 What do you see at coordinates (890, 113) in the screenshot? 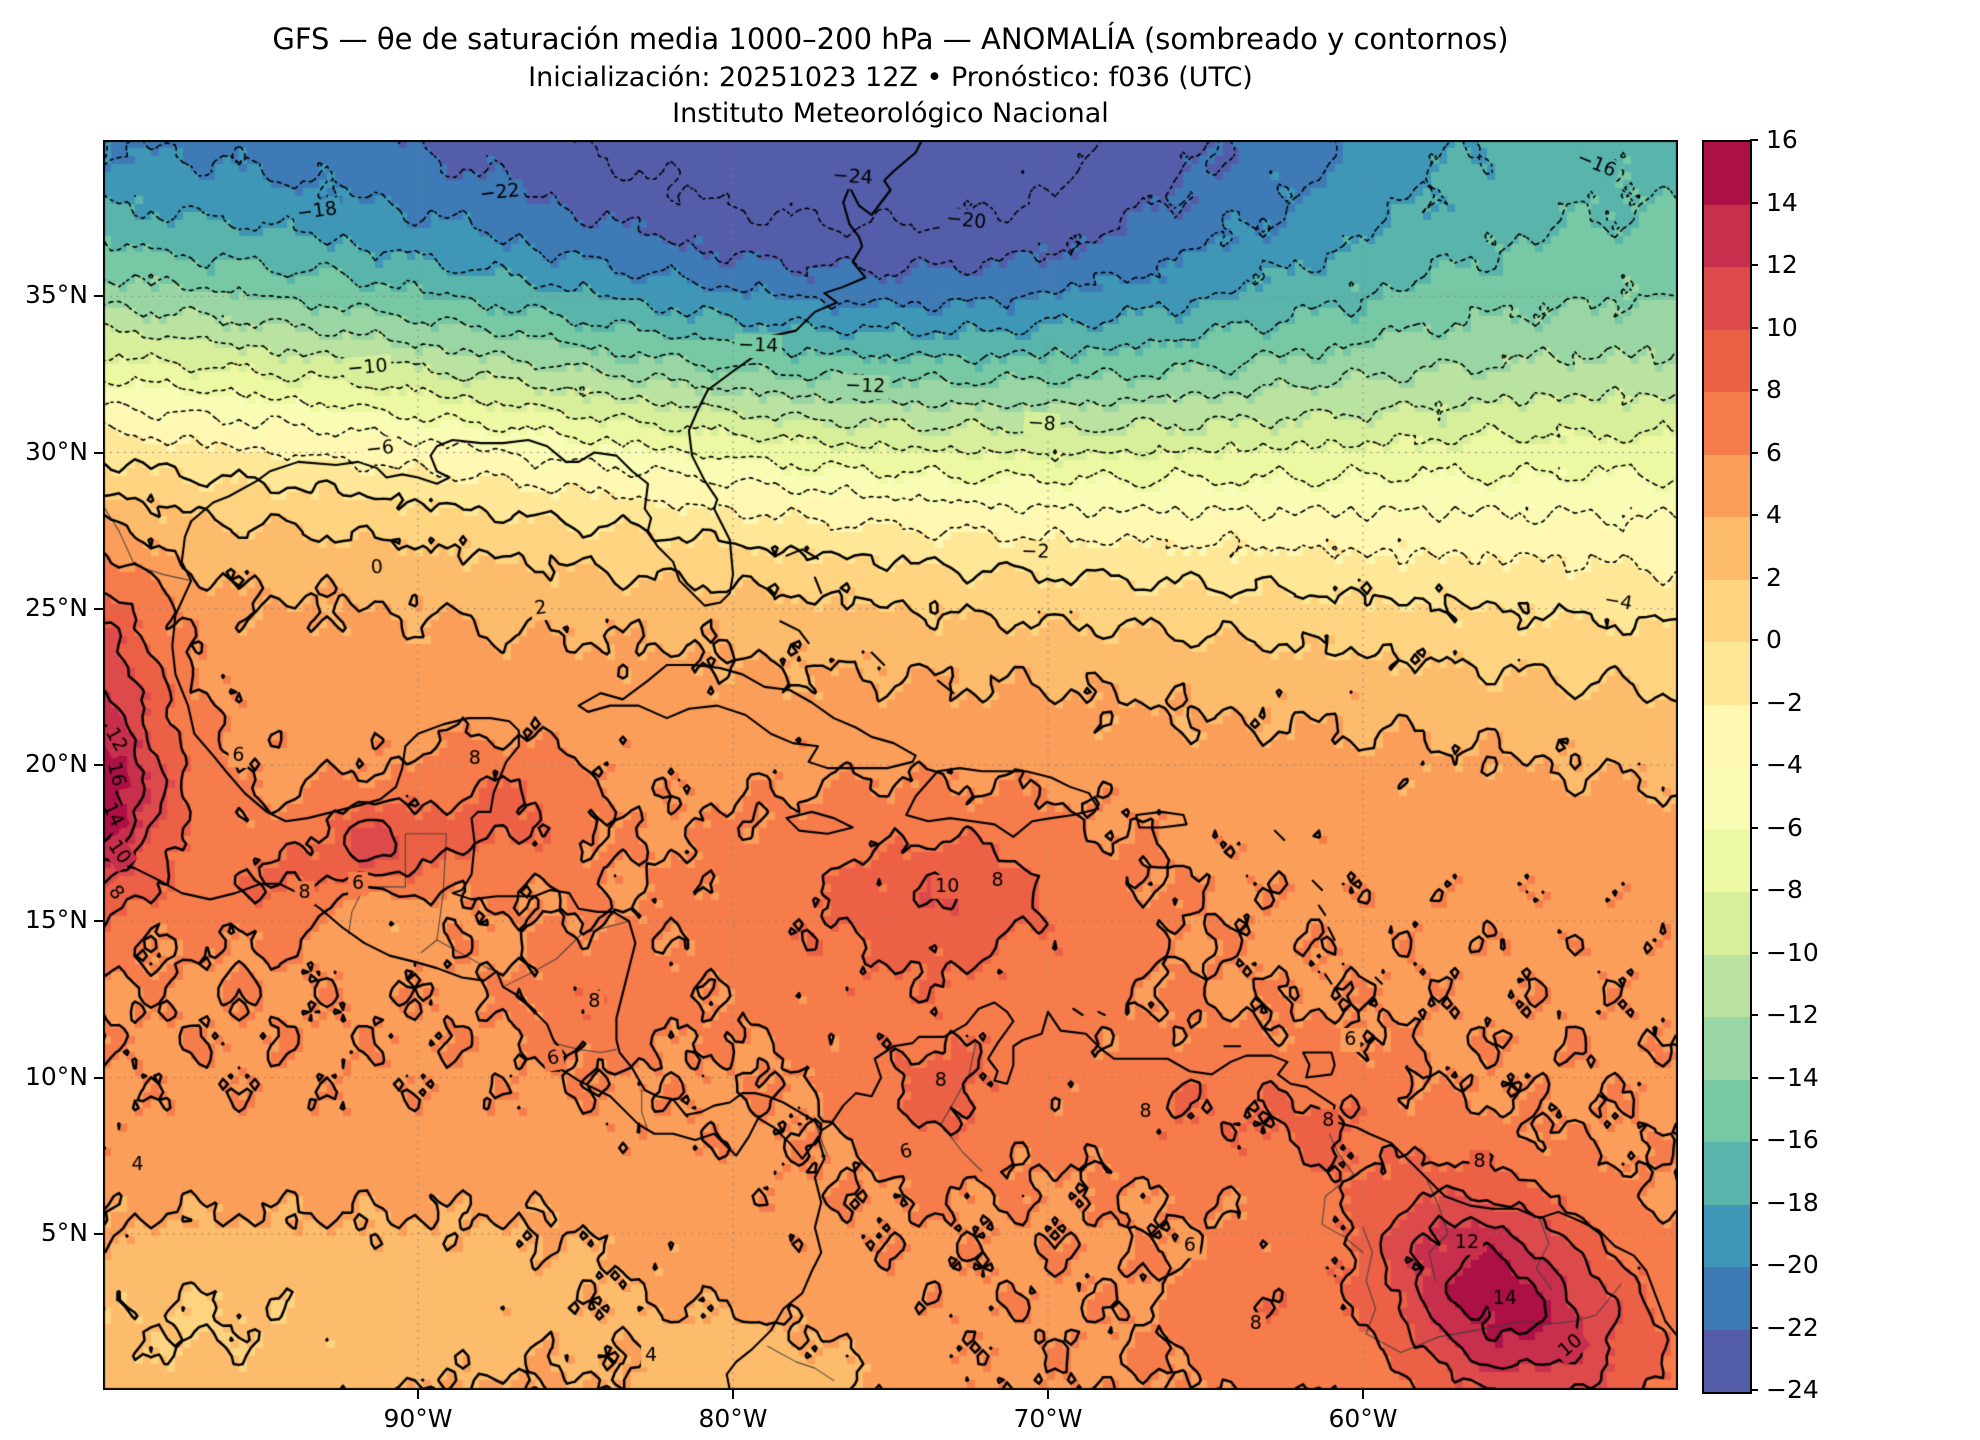
I see `plot-institution: Instituto Meteorológico Nacional` at bounding box center [890, 113].